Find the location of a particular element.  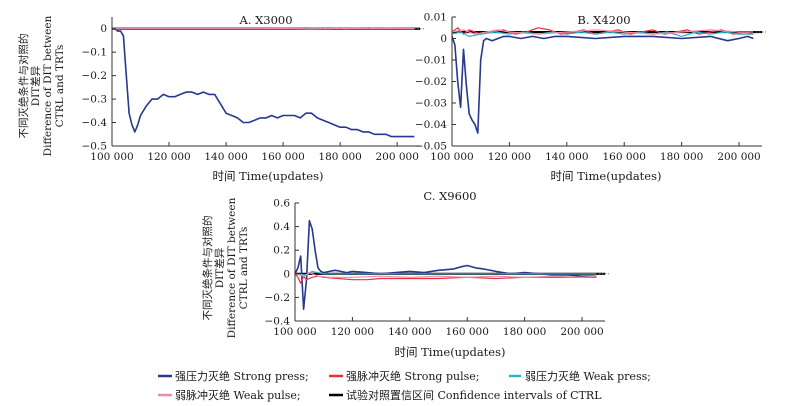

legend-label-ci: 试验对照置信区间 Confidence intervals of CTRL is located at coordinates (474, 395).